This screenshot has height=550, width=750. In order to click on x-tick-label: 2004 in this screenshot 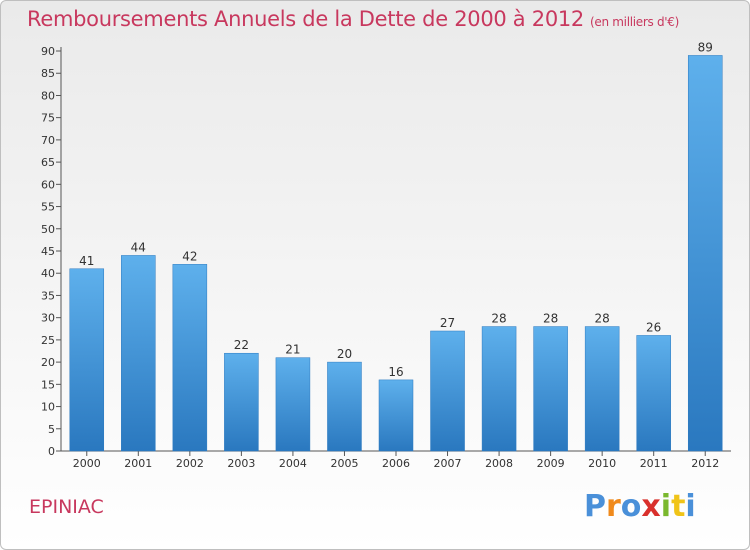, I will do `click(293, 463)`.